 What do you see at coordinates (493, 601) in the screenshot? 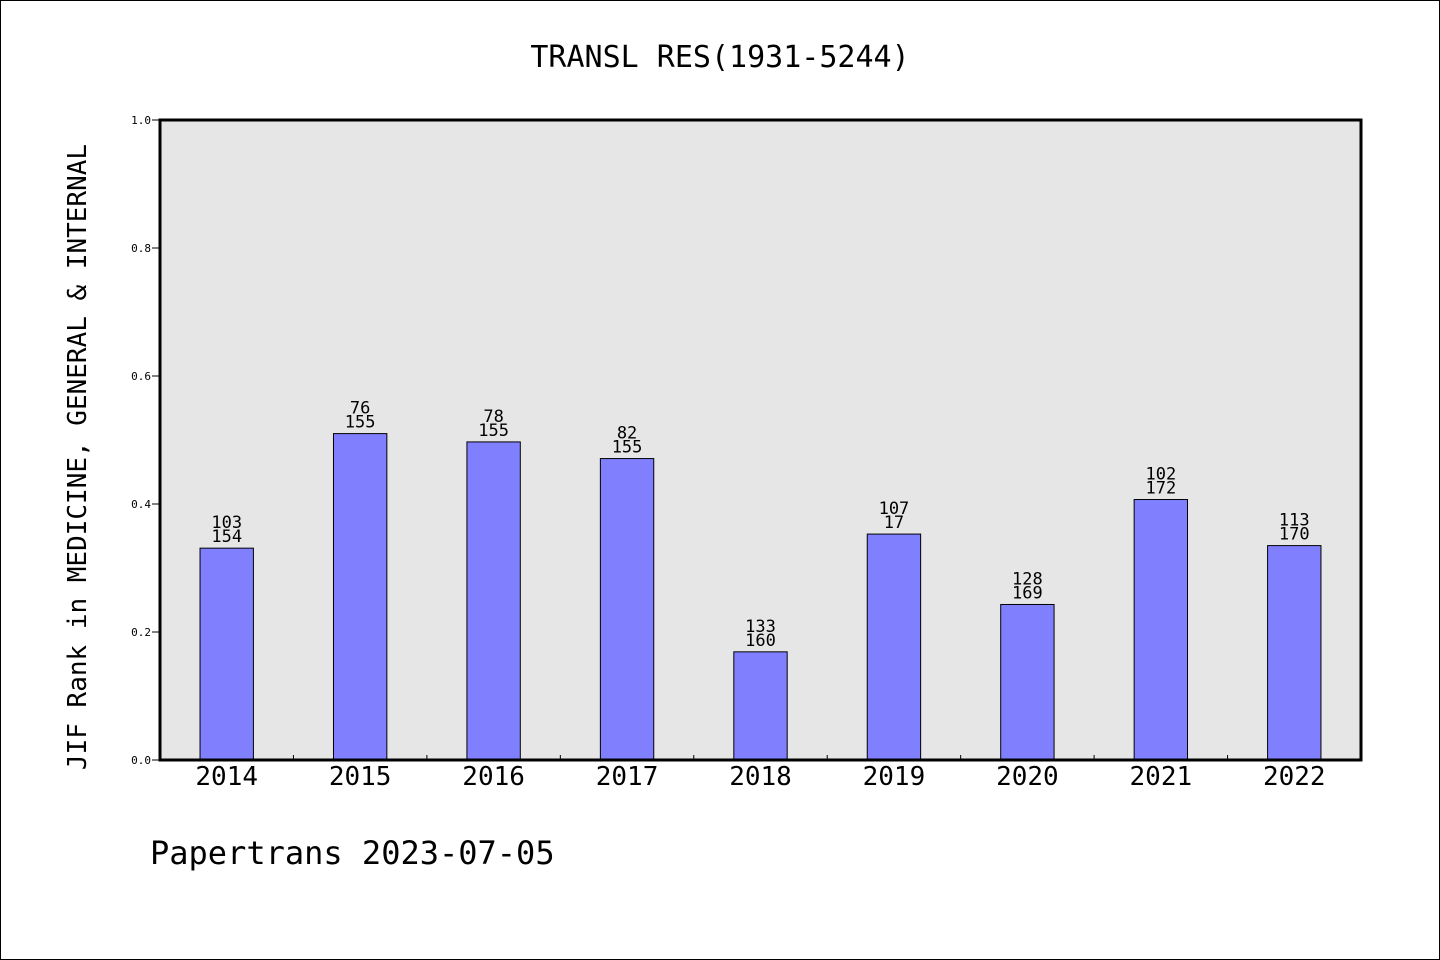
I see `bar-2016` at bounding box center [493, 601].